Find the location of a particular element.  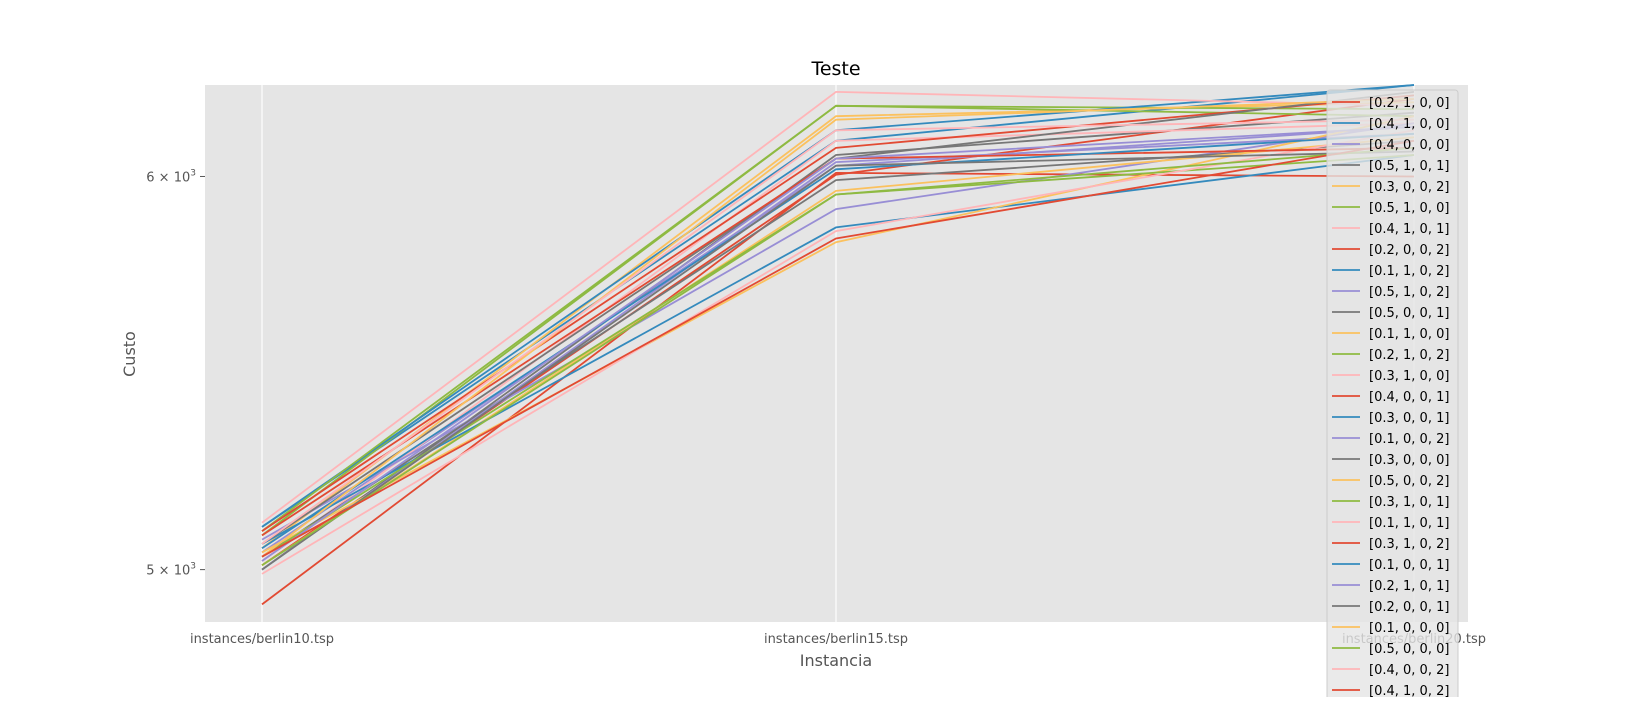

legend-box is located at coordinates (1392, 395).